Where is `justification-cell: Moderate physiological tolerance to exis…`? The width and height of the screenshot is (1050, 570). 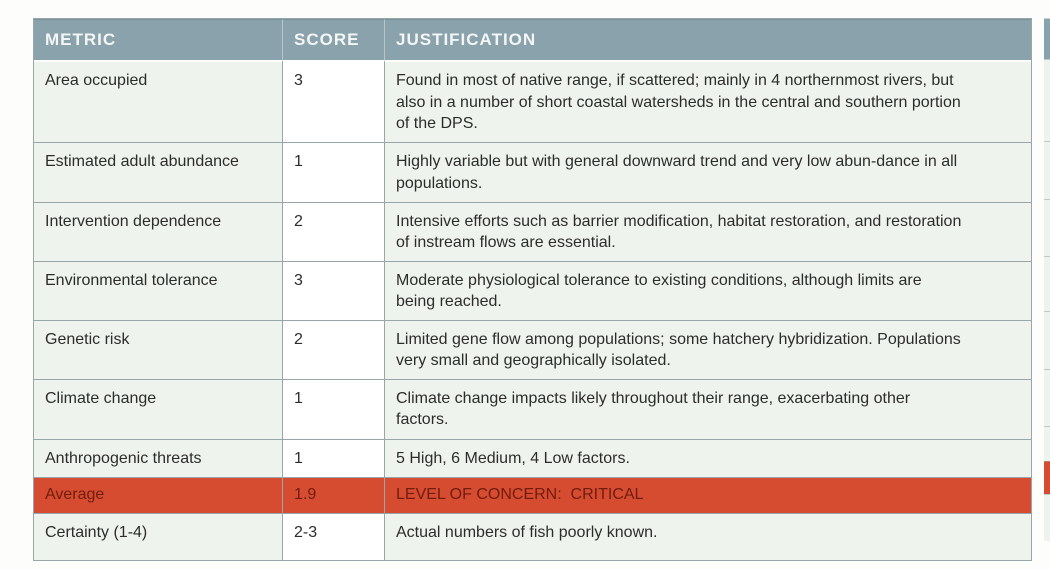 justification-cell: Moderate physiological tolerance to exis… is located at coordinates (708, 290).